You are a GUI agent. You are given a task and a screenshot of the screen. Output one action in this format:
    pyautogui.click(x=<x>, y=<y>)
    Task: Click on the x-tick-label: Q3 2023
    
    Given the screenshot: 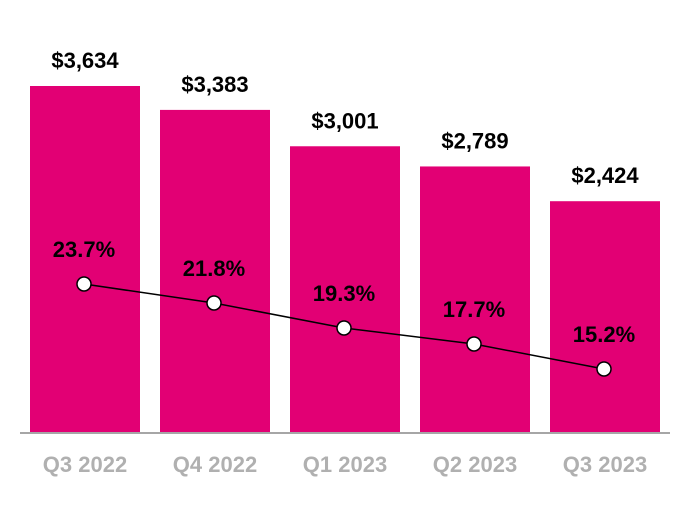 What is the action you would take?
    pyautogui.click(x=605, y=464)
    